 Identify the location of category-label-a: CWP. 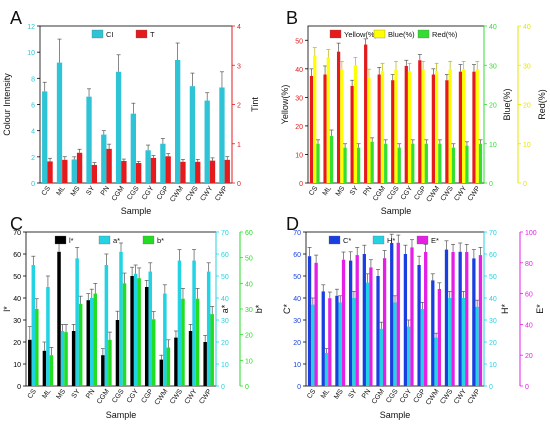
(221, 194).